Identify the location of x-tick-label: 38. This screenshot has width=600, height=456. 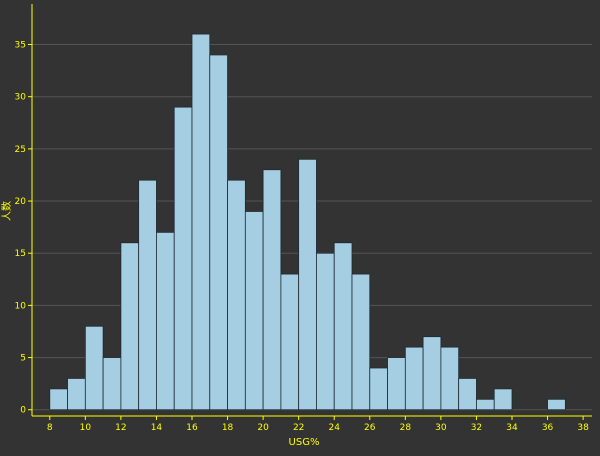
(583, 428).